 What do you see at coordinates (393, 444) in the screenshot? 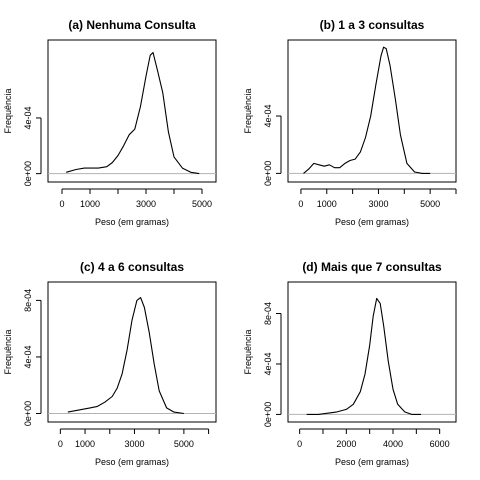
I see `x-tick-label: 4000` at bounding box center [393, 444].